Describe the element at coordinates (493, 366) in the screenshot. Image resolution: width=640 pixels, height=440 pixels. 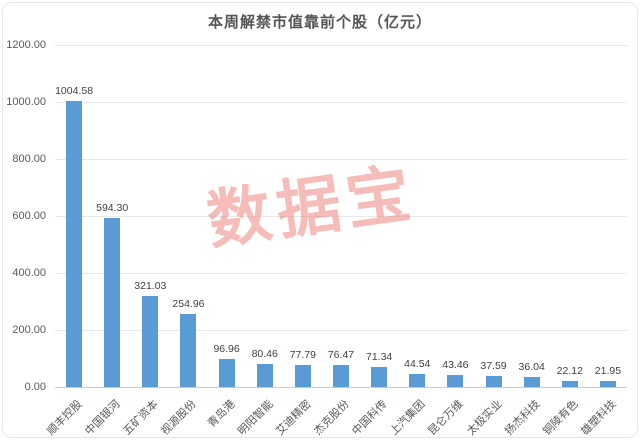
I see `bar-value-label: 37.59` at that location.